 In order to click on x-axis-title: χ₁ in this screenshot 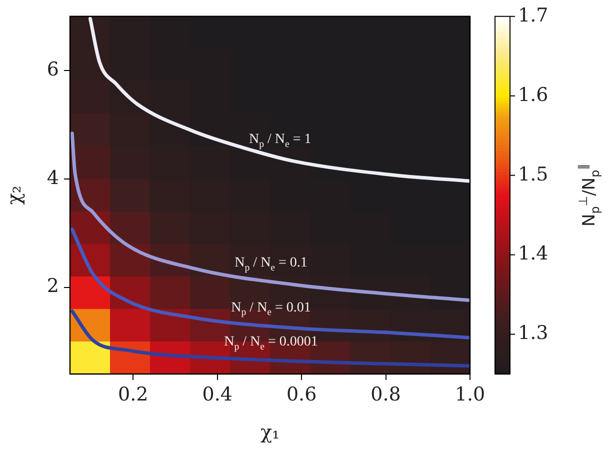, I will do `click(270, 433)`.